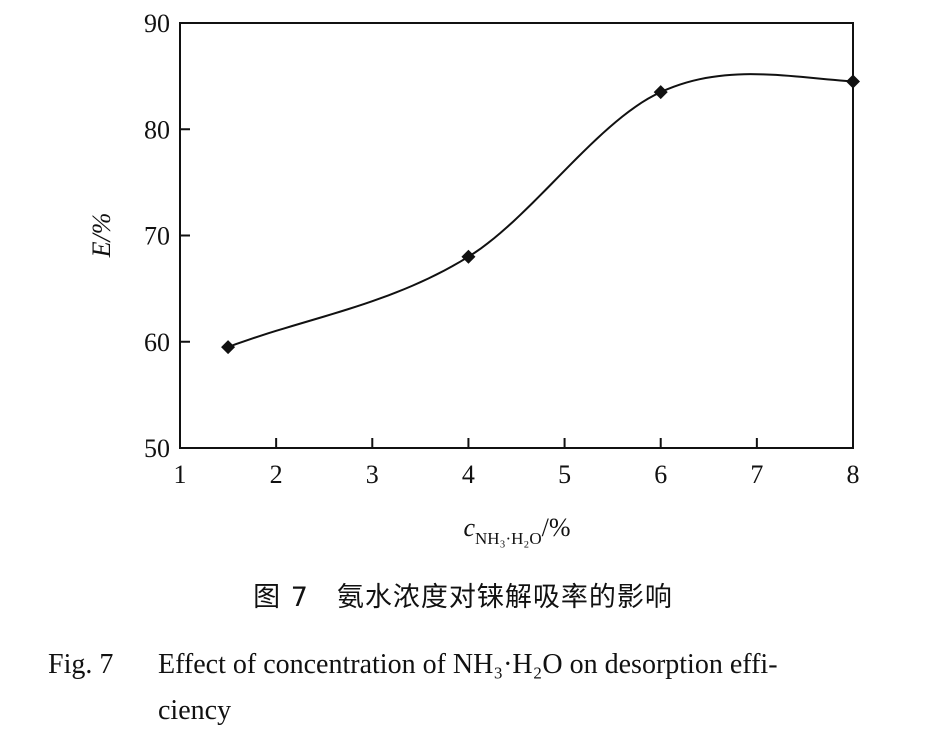  I want to click on y-tick-label: 50, so click(157, 448).